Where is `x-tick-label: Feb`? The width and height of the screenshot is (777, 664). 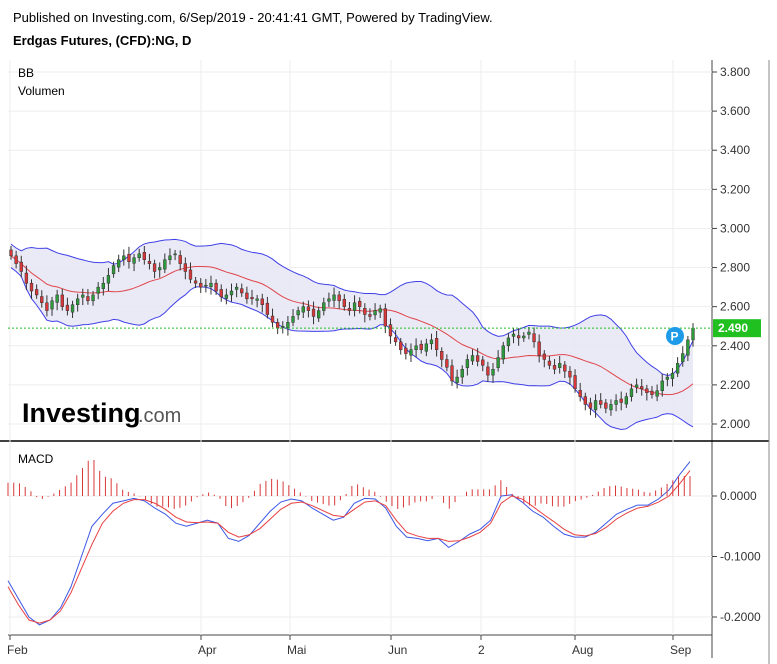
x-tick-label: Feb is located at coordinates (17, 650).